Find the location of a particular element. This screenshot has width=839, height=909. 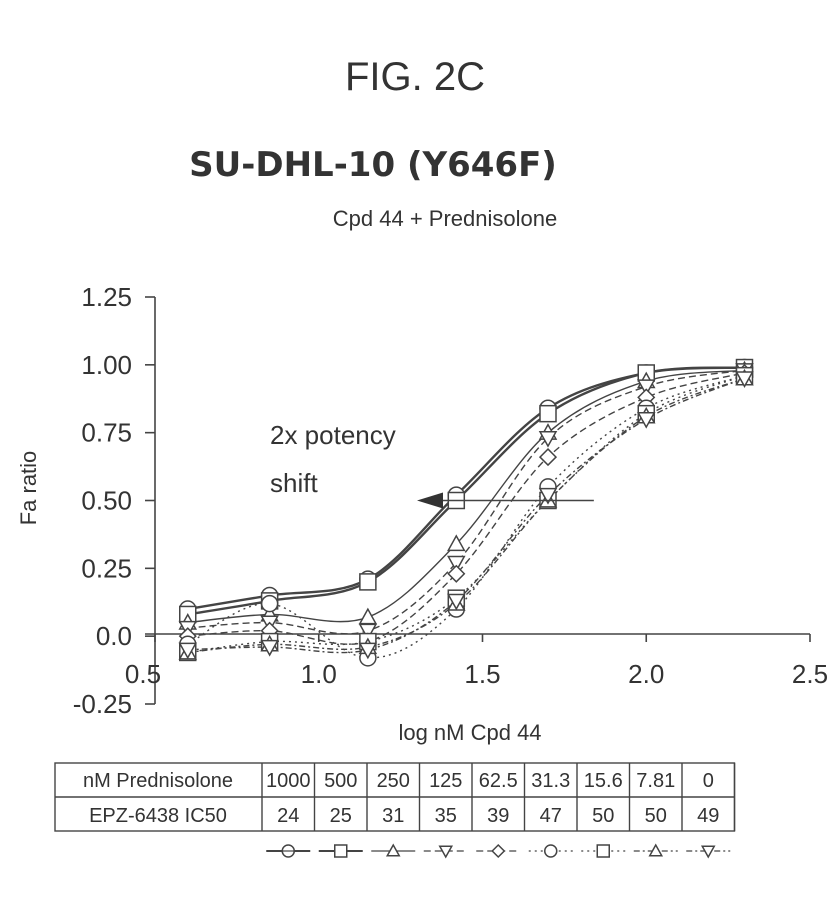

x-axis-ticks: 0.5 1.0 1.5 2.0 2.5 is located at coordinates (476, 661).